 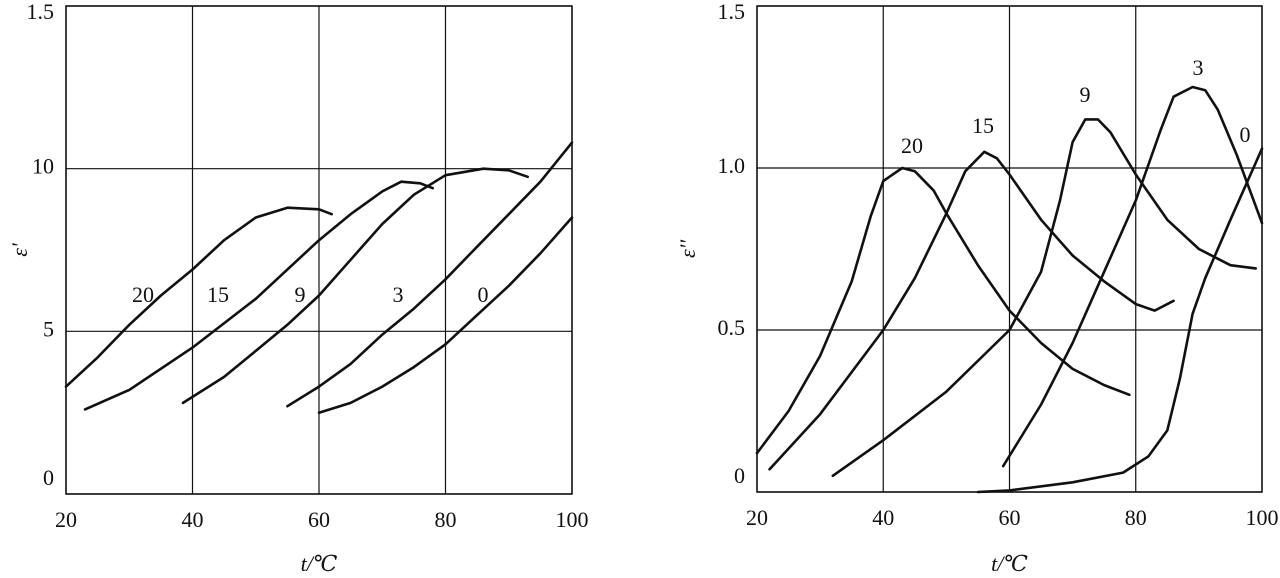 What do you see at coordinates (732, 165) in the screenshot?
I see `y-tick-label: 1.0` at bounding box center [732, 165].